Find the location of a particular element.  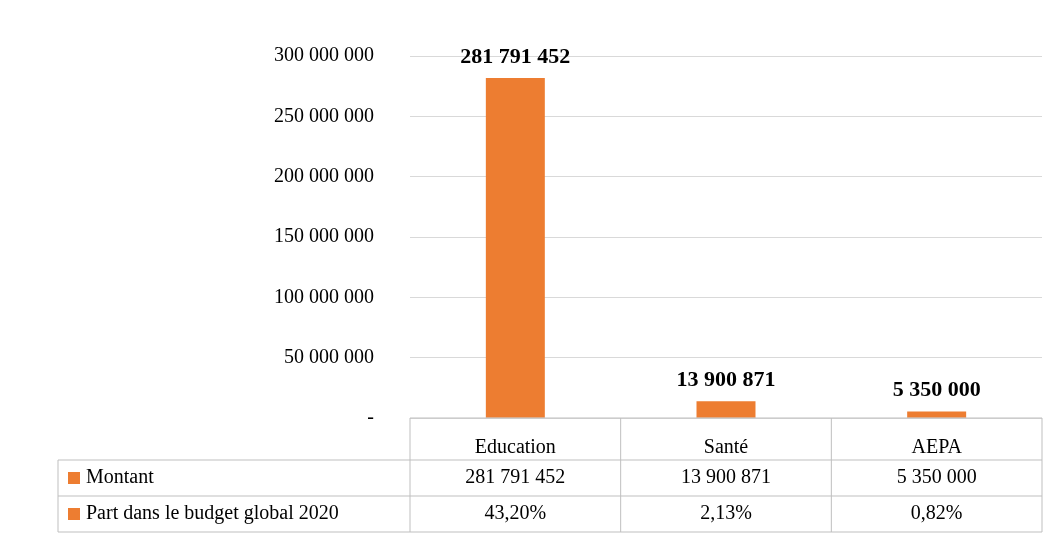

y-tick-label: 300 000 000 is located at coordinates (324, 54).